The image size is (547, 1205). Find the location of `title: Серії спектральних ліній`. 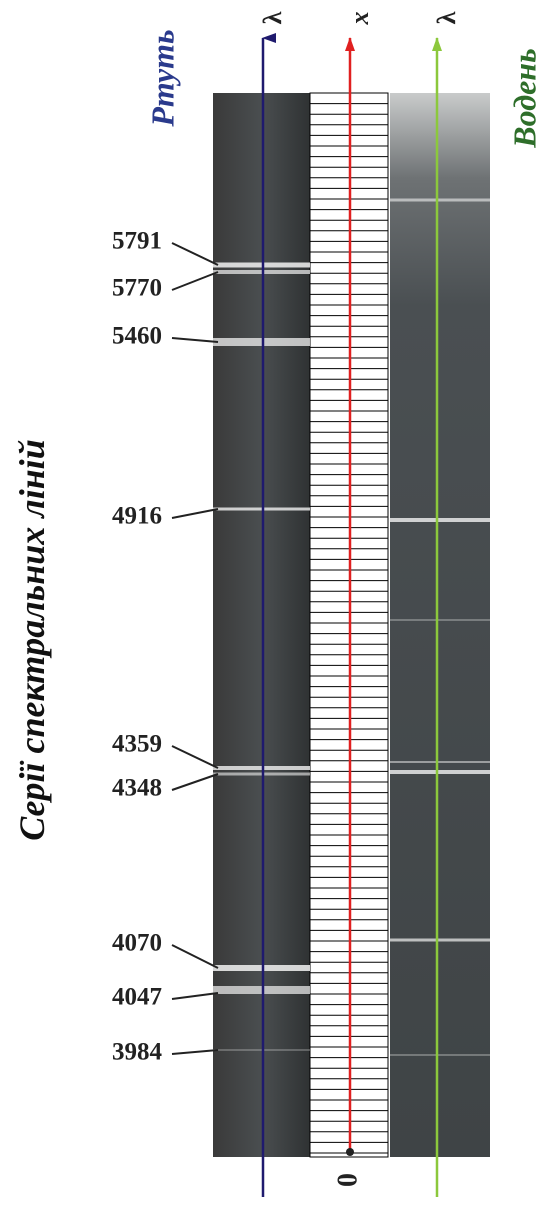

title: Серії спектральних ліній is located at coordinates (32, 639).